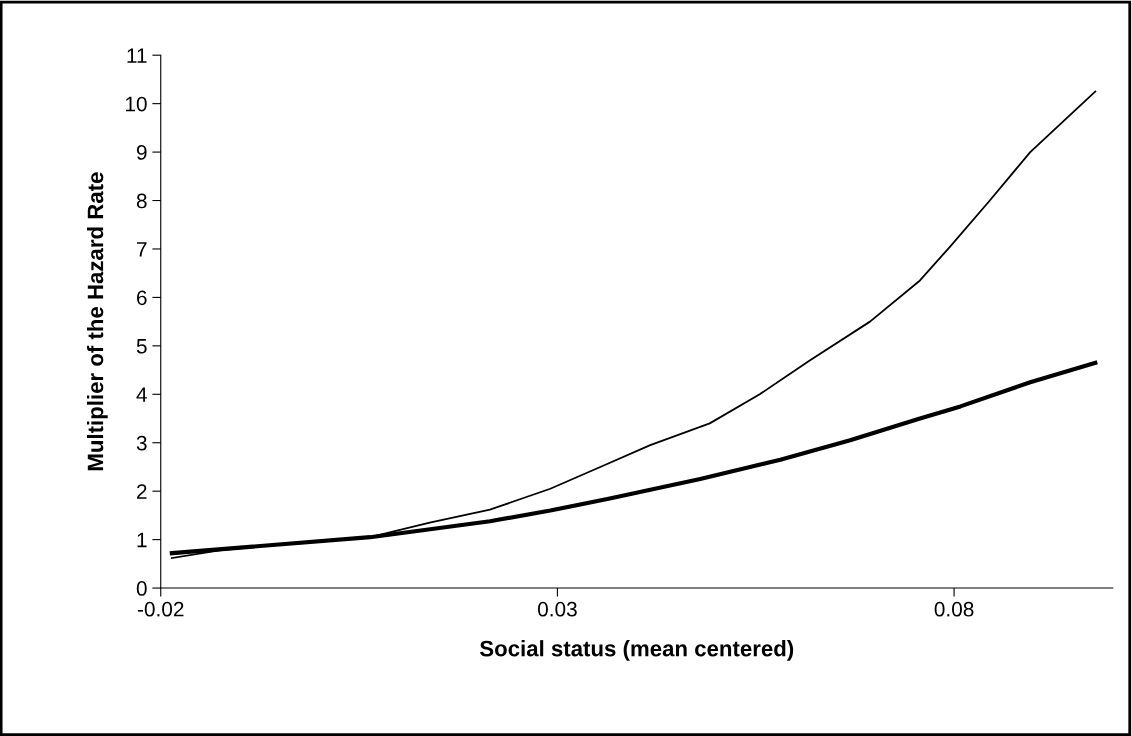 The width and height of the screenshot is (1132, 736). What do you see at coordinates (142, 540) in the screenshot?
I see `y-tick-label: 1` at bounding box center [142, 540].